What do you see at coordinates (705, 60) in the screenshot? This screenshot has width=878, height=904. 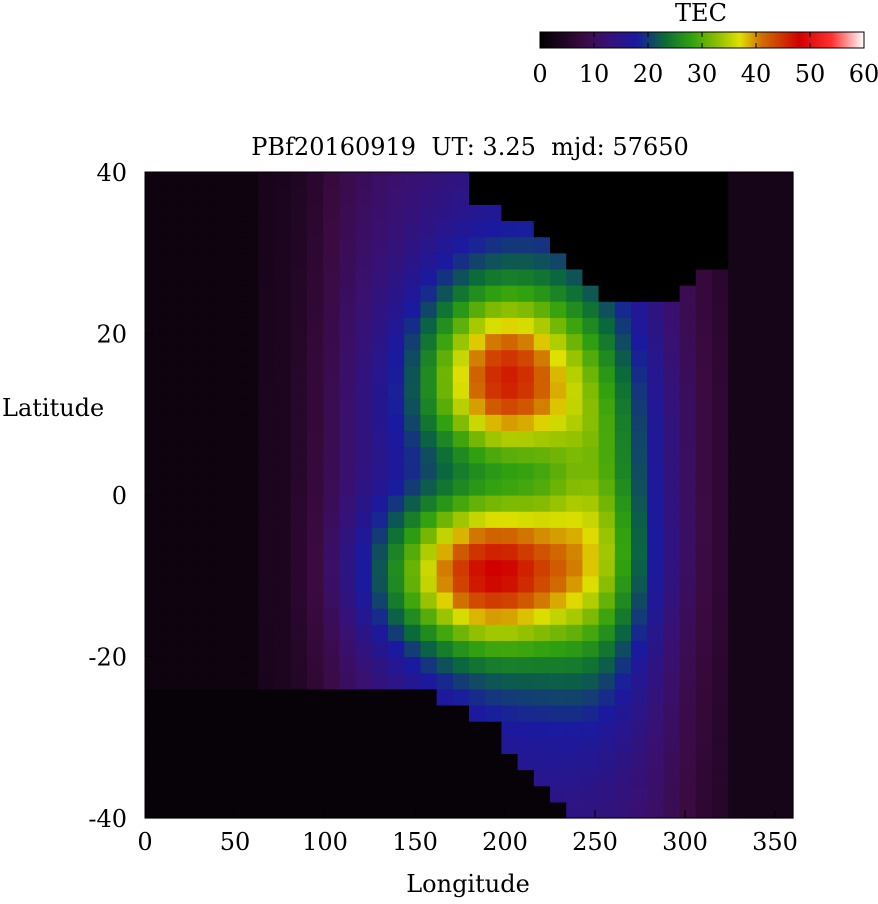 I see `colorbar-ticks: 0 10 20 30 40 50 60` at bounding box center [705, 60].